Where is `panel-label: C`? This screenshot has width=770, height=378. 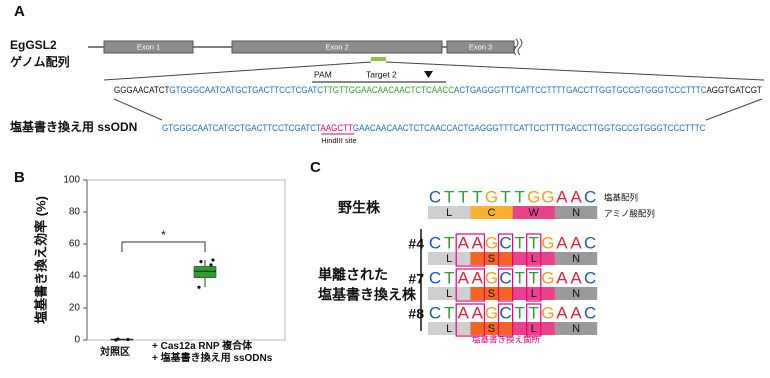 panel-label: C is located at coordinates (315, 167).